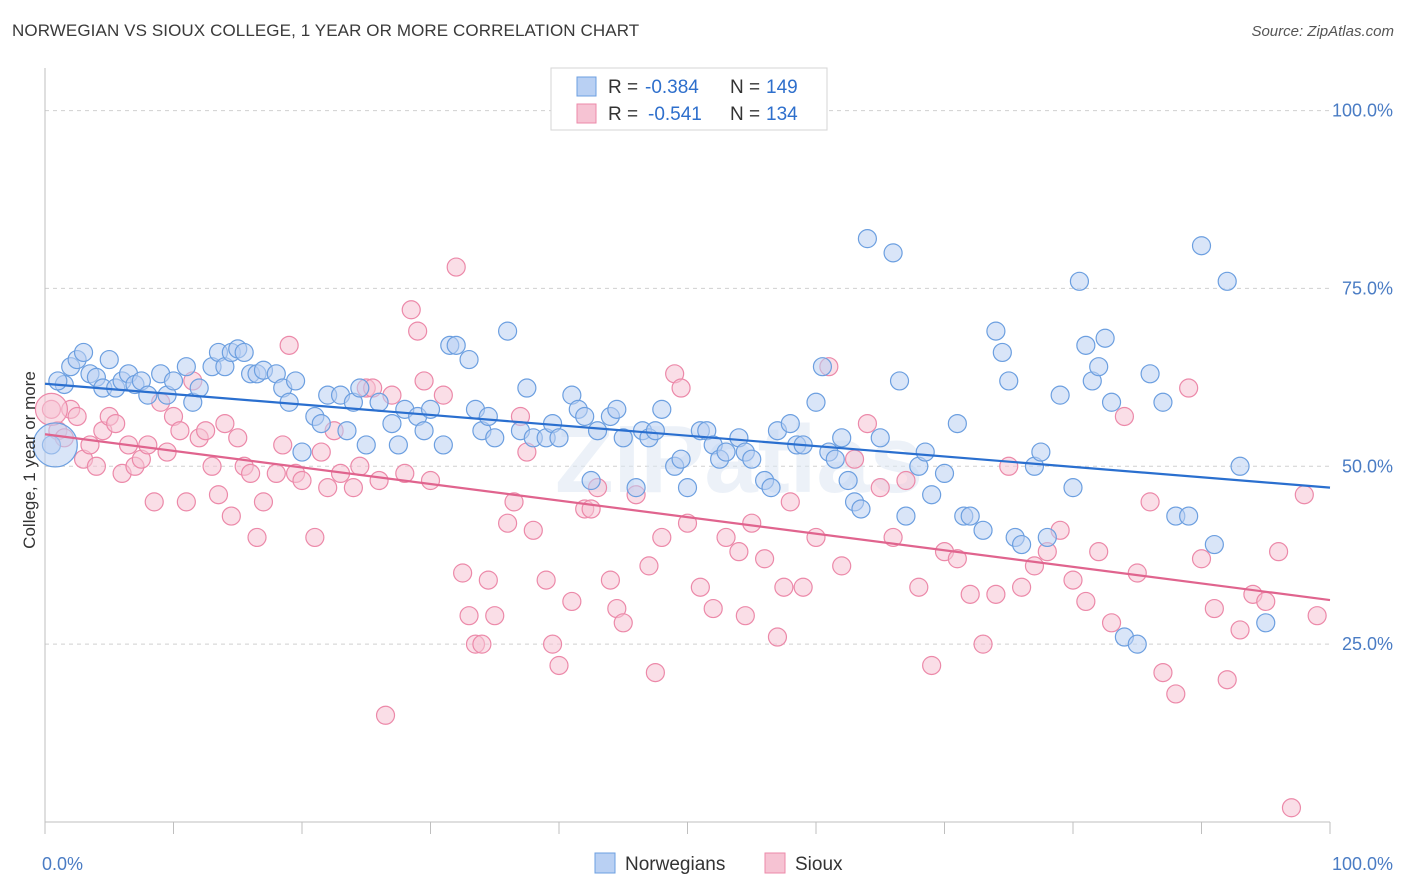 The height and width of the screenshot is (892, 1406). I want to click on legend-n-label-1: N =, so click(745, 87).